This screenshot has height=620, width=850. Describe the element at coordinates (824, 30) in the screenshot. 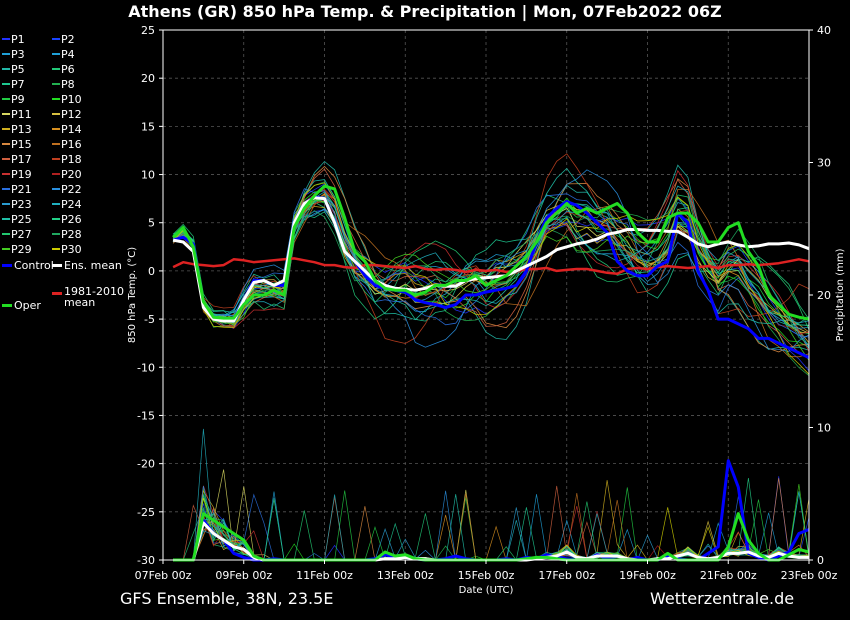

I see `y-tick-label-right: 40` at that location.